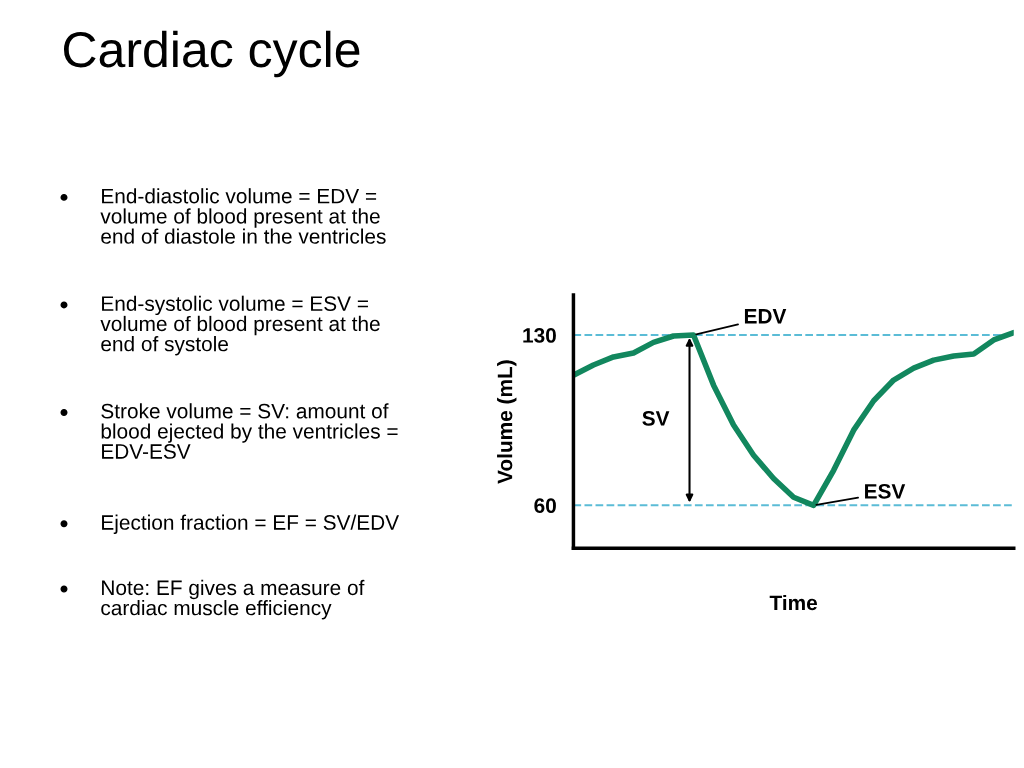 Image resolution: width=1024 pixels, height=768 pixels. Describe the element at coordinates (545, 506) in the screenshot. I see `y-tick-label: 60` at that location.